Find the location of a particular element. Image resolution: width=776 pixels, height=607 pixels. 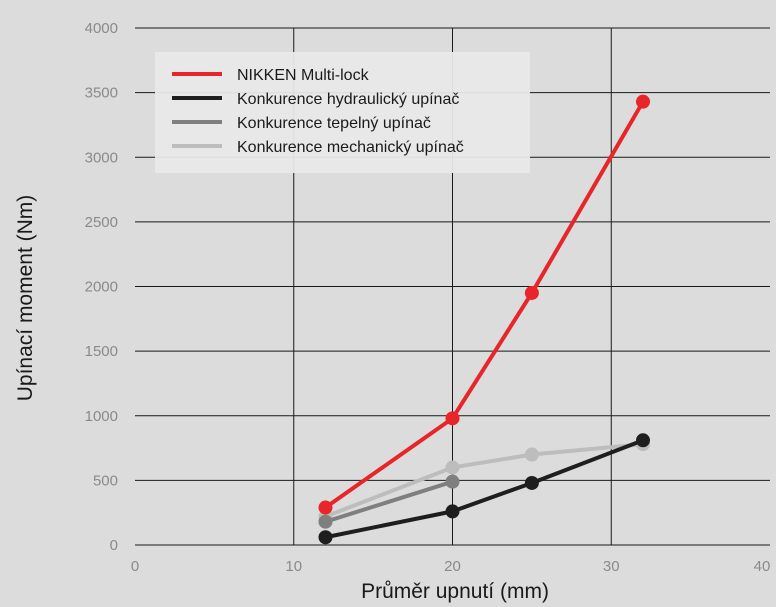

y-tick-label: 4000 is located at coordinates (101, 28).